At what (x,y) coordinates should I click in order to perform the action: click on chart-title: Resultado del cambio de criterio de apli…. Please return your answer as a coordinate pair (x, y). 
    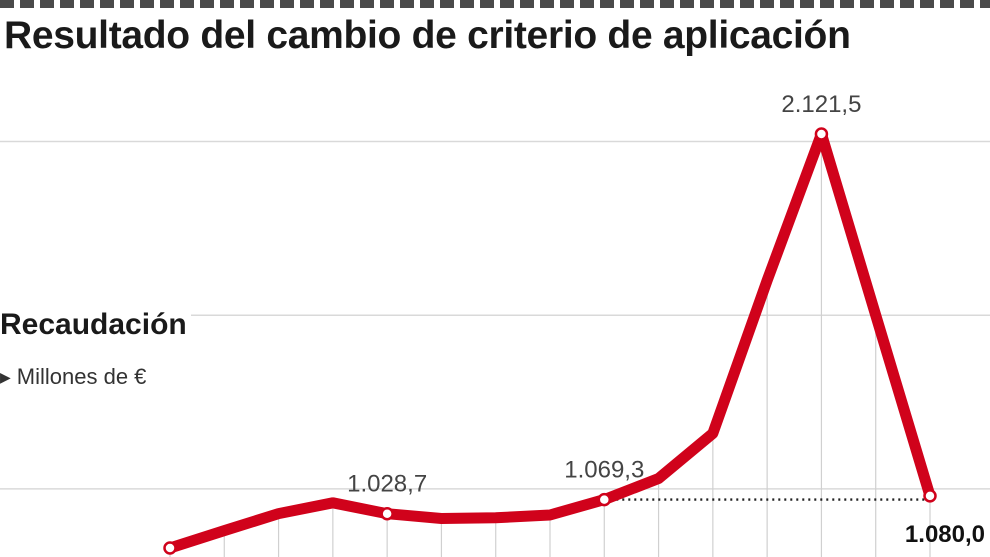
    Looking at the image, I should click on (427, 35).